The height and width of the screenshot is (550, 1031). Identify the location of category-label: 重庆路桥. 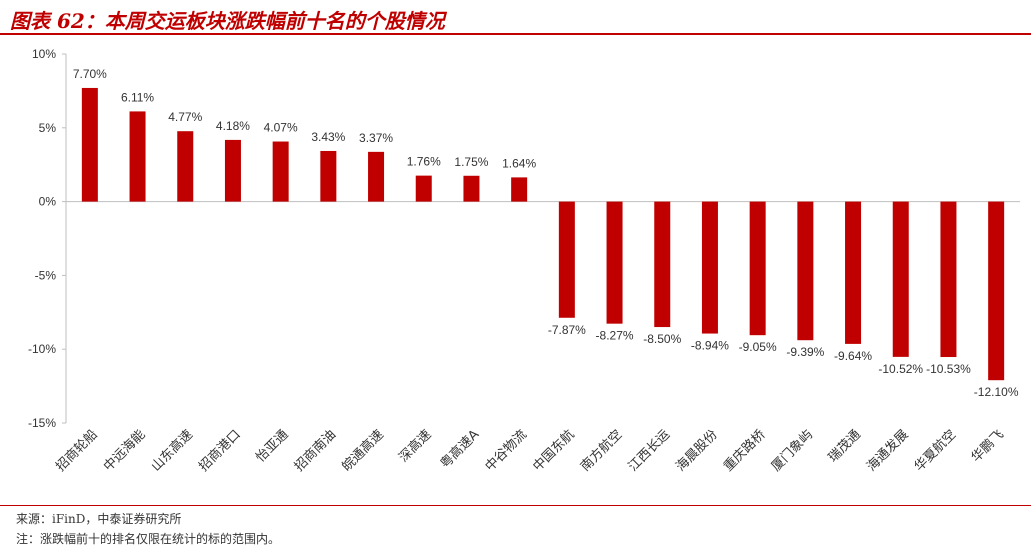
(744, 451).